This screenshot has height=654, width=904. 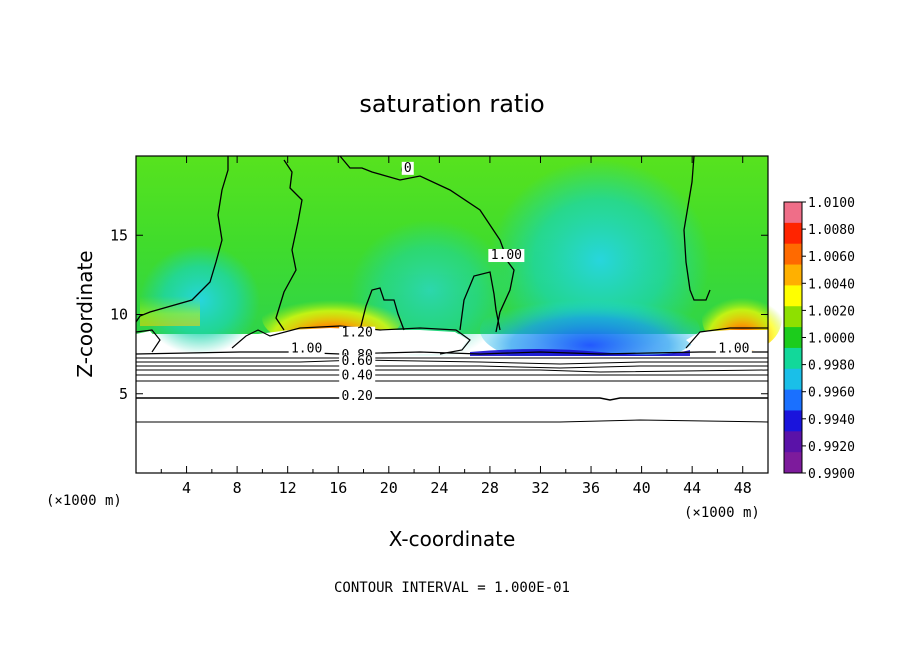 I want to click on colorbar-label: 1.0000, so click(x=831, y=339).